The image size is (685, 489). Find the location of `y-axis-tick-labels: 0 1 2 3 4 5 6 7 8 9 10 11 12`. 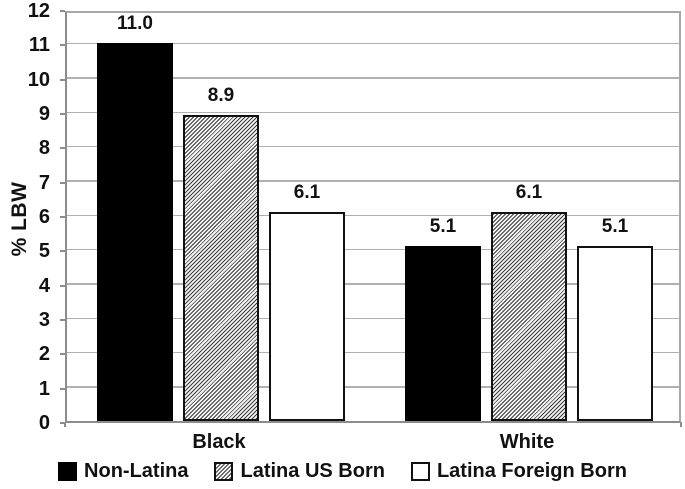

y-axis-tick-labels: 0 1 2 3 4 5 6 7 8 9 10 11 12 is located at coordinates (25, 244).